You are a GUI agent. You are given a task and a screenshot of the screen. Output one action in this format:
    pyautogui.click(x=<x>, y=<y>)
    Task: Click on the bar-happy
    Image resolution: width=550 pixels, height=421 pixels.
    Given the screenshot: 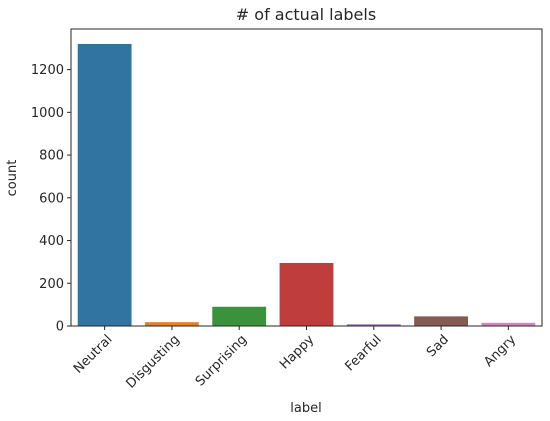 What is the action you would take?
    pyautogui.click(x=306, y=294)
    